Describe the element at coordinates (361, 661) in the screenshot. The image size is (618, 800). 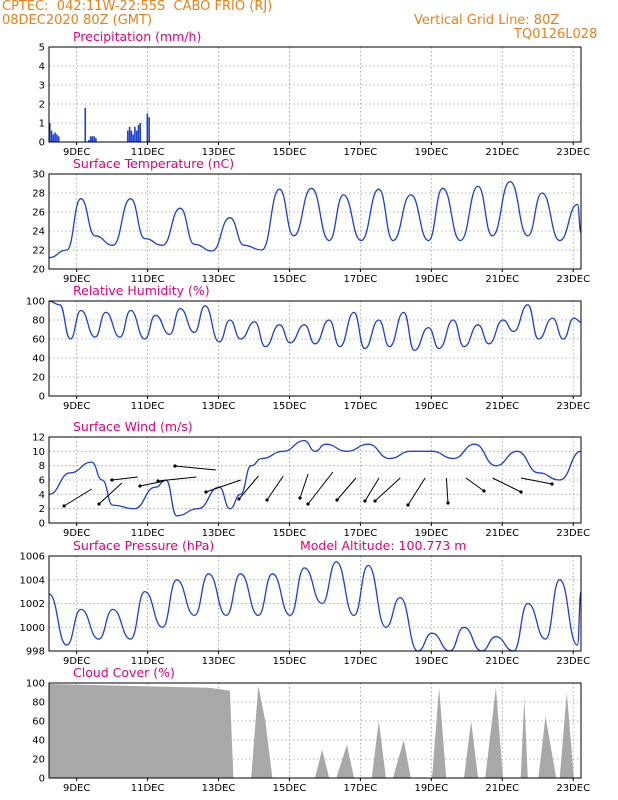
I see `surface-pressure-xtick: 17DEC` at that location.